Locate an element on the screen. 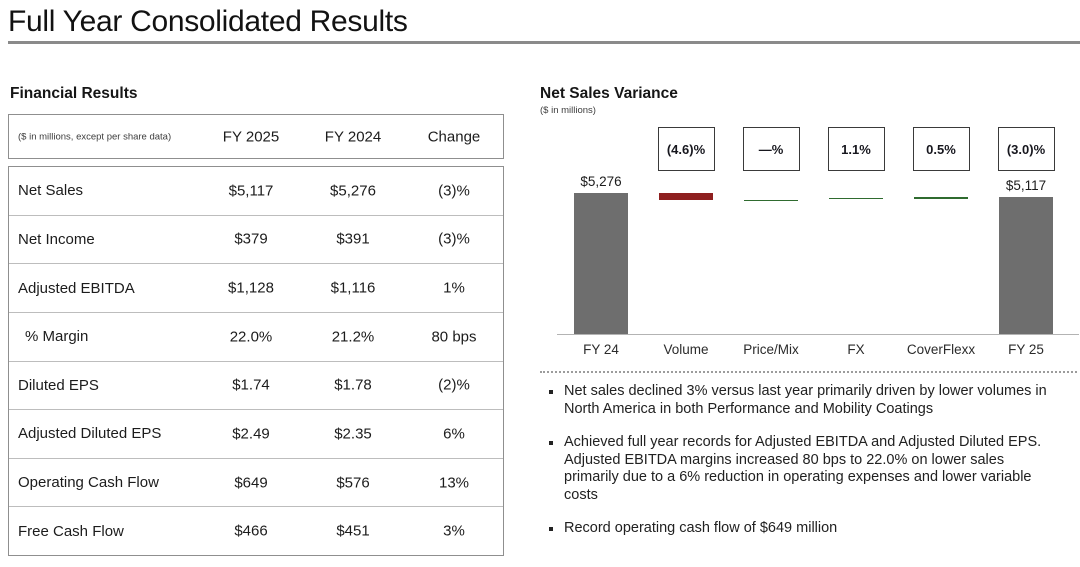 This screenshot has height=567, width=1080. cell-fy2024: $576 is located at coordinates (353, 483).